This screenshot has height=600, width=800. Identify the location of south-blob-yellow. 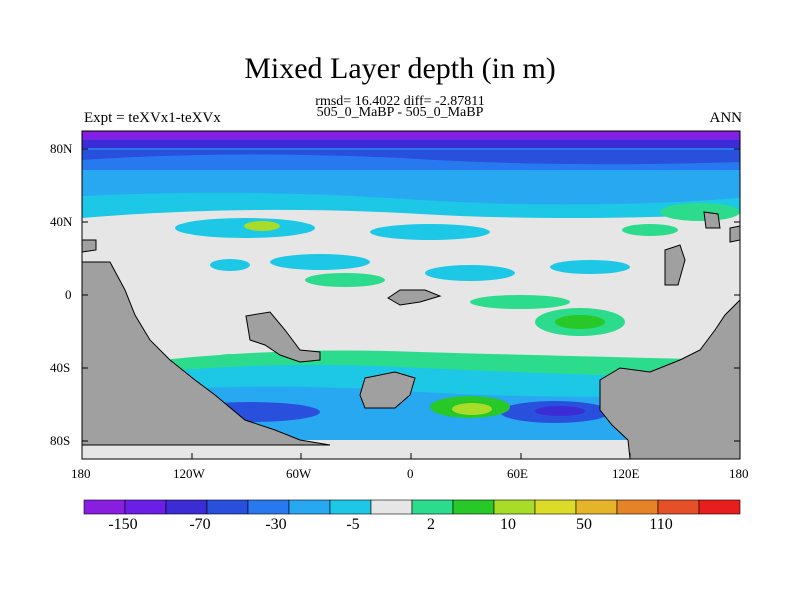
(472, 409).